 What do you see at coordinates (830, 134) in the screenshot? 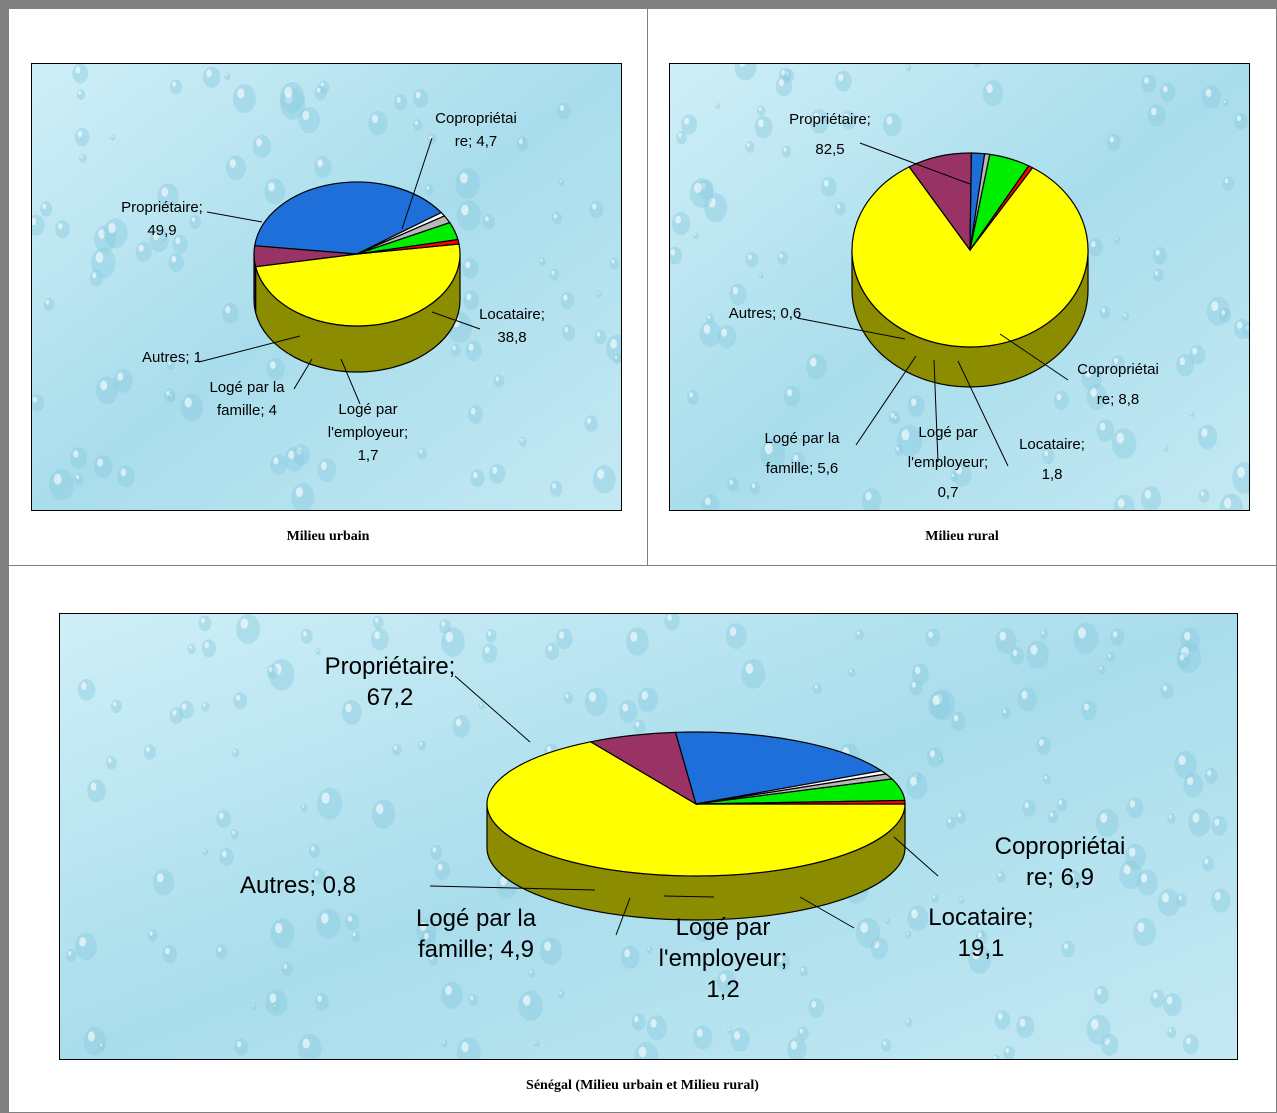
I see `data-label-proprietaire: Propriétaire; 82,5` at bounding box center [830, 134].